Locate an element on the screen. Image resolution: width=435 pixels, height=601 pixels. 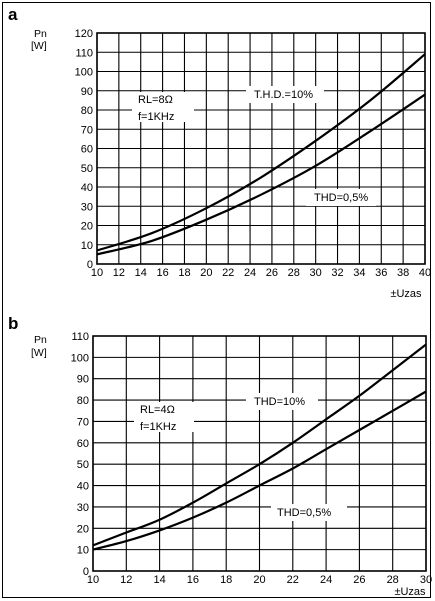
x-tick-label: 40 is located at coordinates (425, 273).